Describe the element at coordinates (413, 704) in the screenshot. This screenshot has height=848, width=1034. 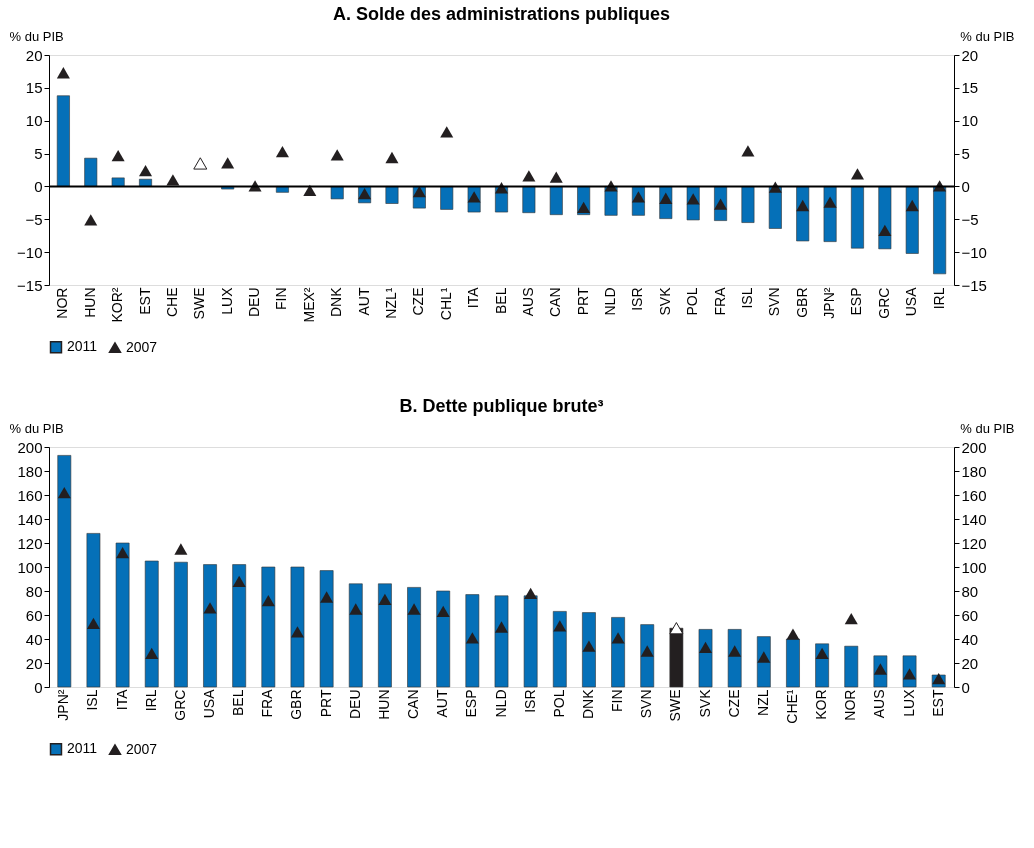
I see `x-tick-label: CAN` at that location.